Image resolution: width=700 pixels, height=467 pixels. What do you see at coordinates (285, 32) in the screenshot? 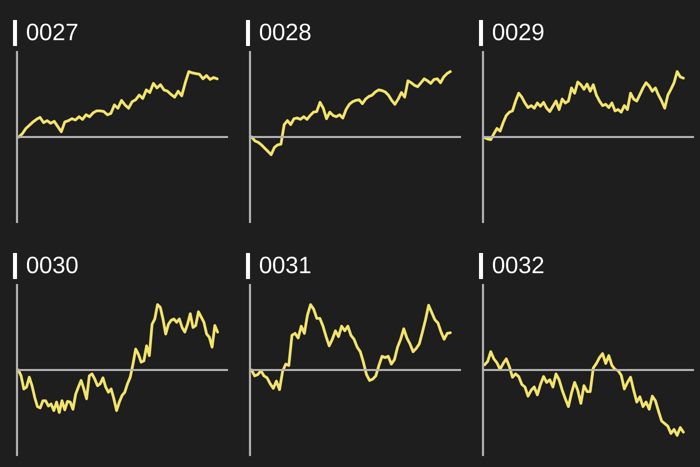
I see `chart-title: 0028` at bounding box center [285, 32].